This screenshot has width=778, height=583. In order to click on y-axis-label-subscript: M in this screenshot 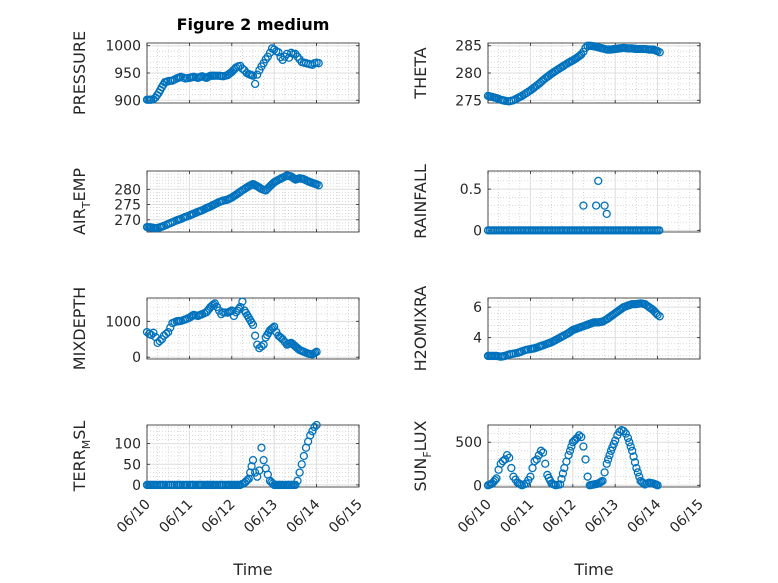, I will do `click(86, 445)`.